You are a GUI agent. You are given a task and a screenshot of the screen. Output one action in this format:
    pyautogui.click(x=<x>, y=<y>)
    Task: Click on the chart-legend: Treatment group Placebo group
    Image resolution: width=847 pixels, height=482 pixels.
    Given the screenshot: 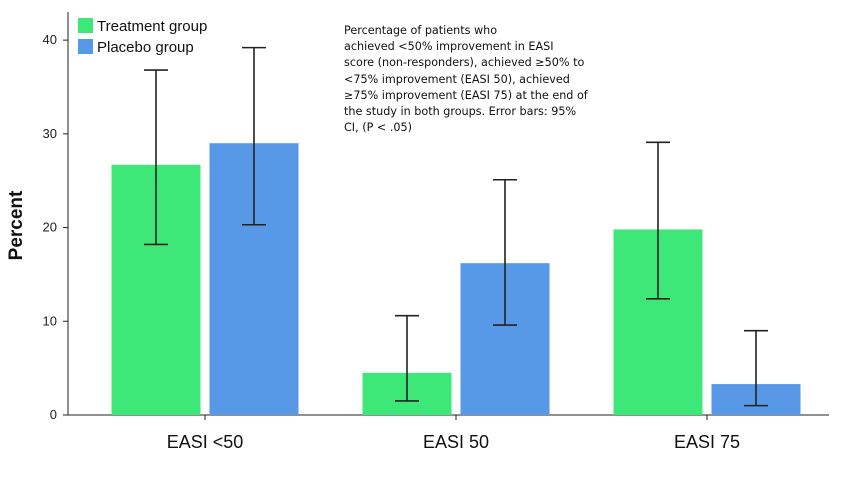 What is the action you would take?
    pyautogui.click(x=142, y=37)
    